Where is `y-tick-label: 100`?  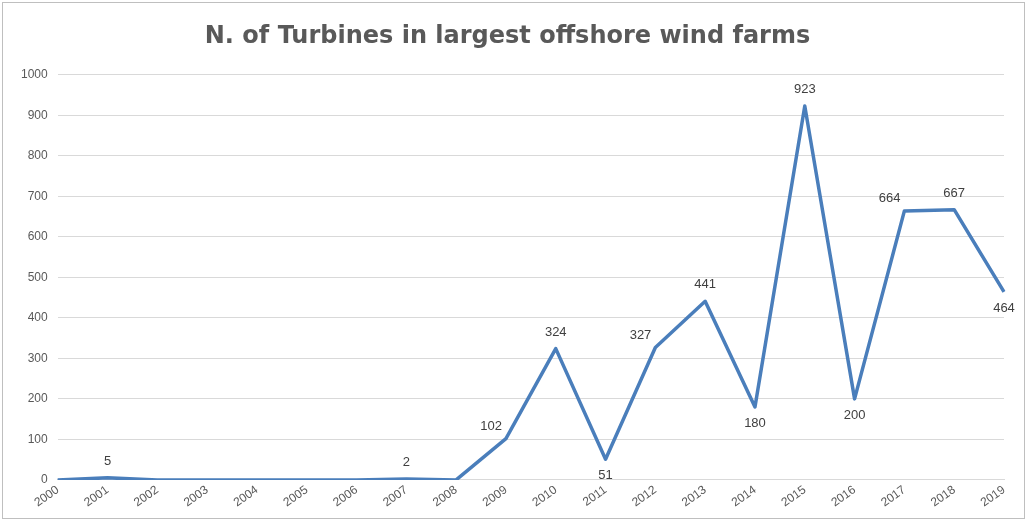
y-tick-label: 100 is located at coordinates (38, 438).